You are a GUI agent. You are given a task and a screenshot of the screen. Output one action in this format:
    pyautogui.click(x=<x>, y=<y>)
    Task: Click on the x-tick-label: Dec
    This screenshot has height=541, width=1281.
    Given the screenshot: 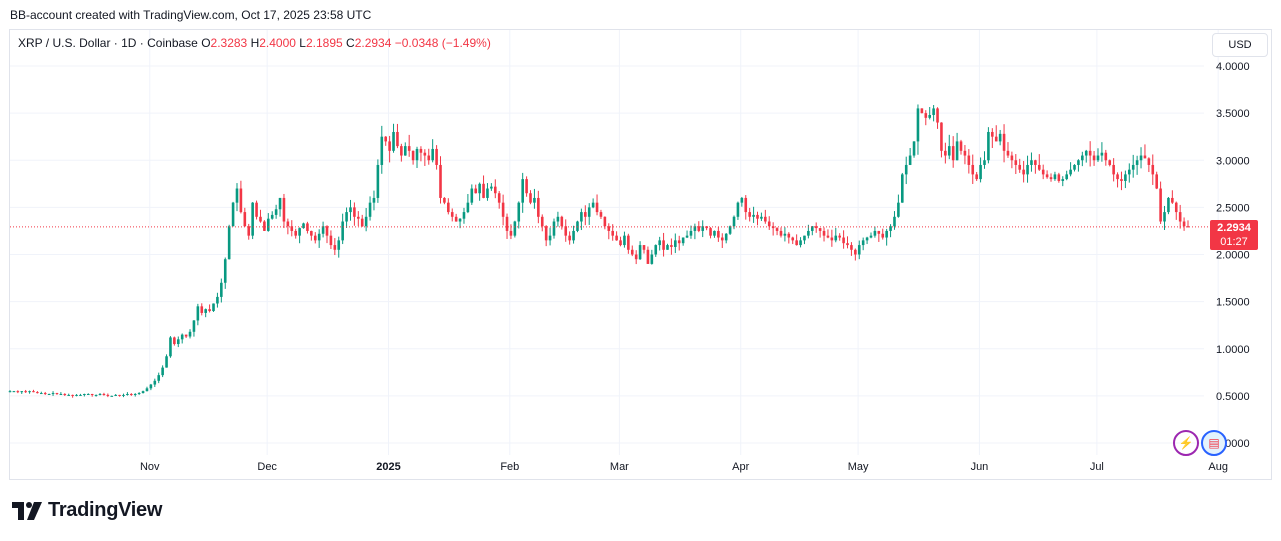 What is the action you would take?
    pyautogui.click(x=267, y=467)
    